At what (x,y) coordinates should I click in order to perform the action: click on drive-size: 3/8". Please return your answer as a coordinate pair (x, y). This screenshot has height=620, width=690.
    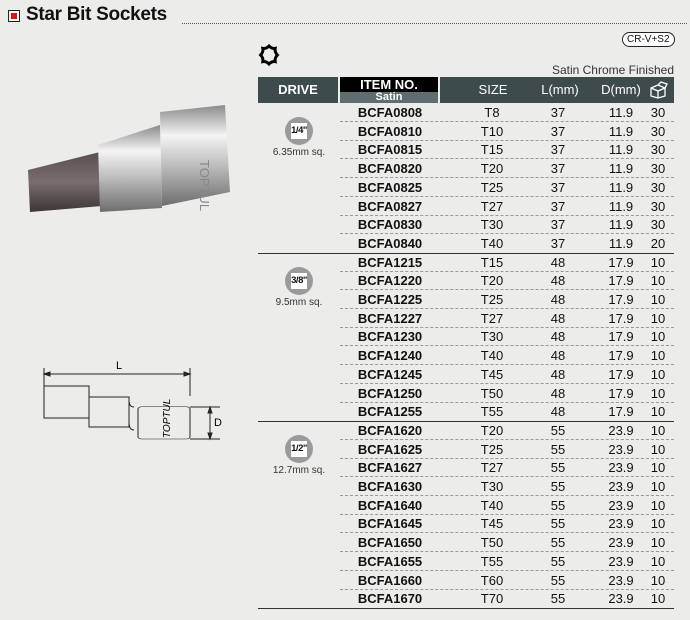
    Looking at the image, I should click on (299, 280).